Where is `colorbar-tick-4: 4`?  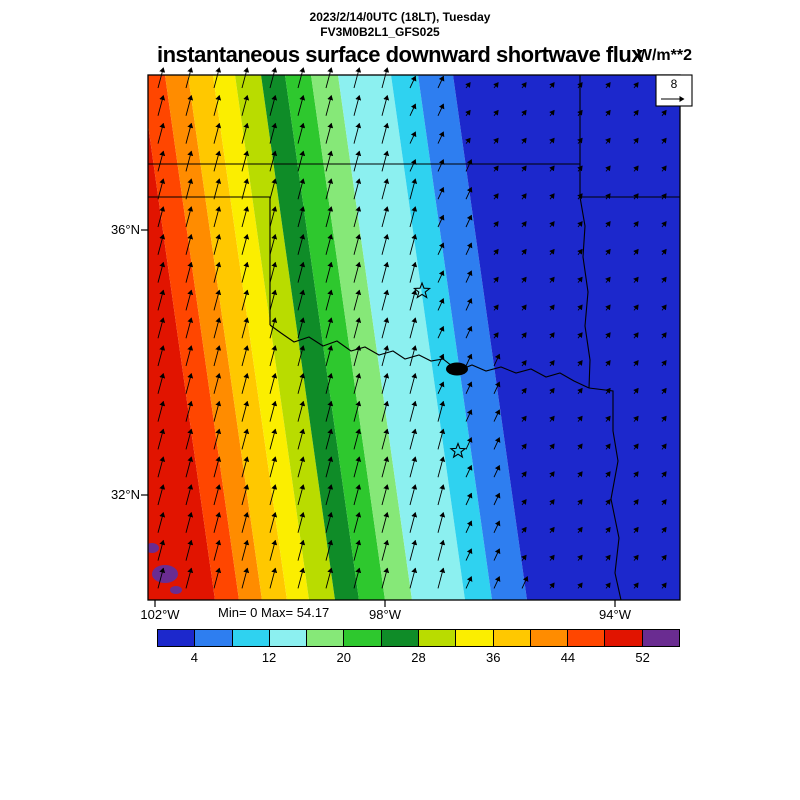 colorbar-tick-4: 4 is located at coordinates (194, 657).